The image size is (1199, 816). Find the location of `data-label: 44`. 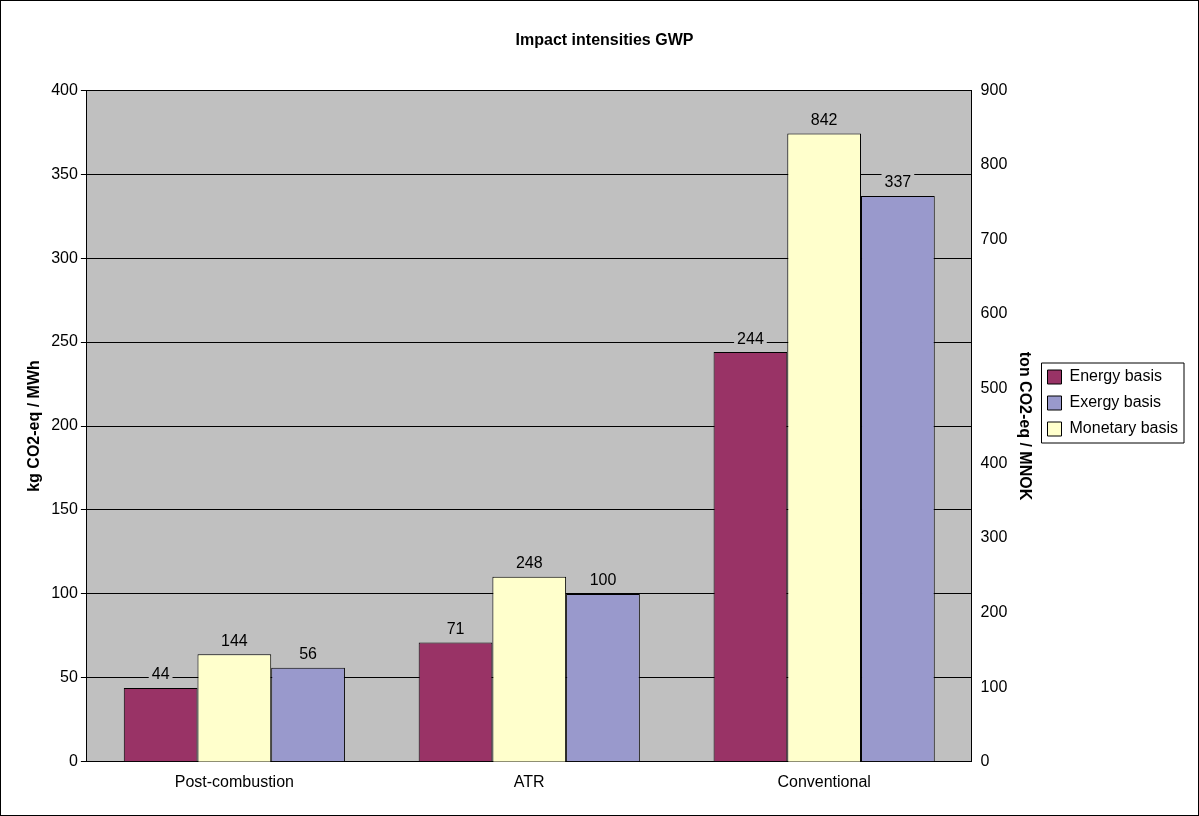

data-label: 44 is located at coordinates (160, 674).